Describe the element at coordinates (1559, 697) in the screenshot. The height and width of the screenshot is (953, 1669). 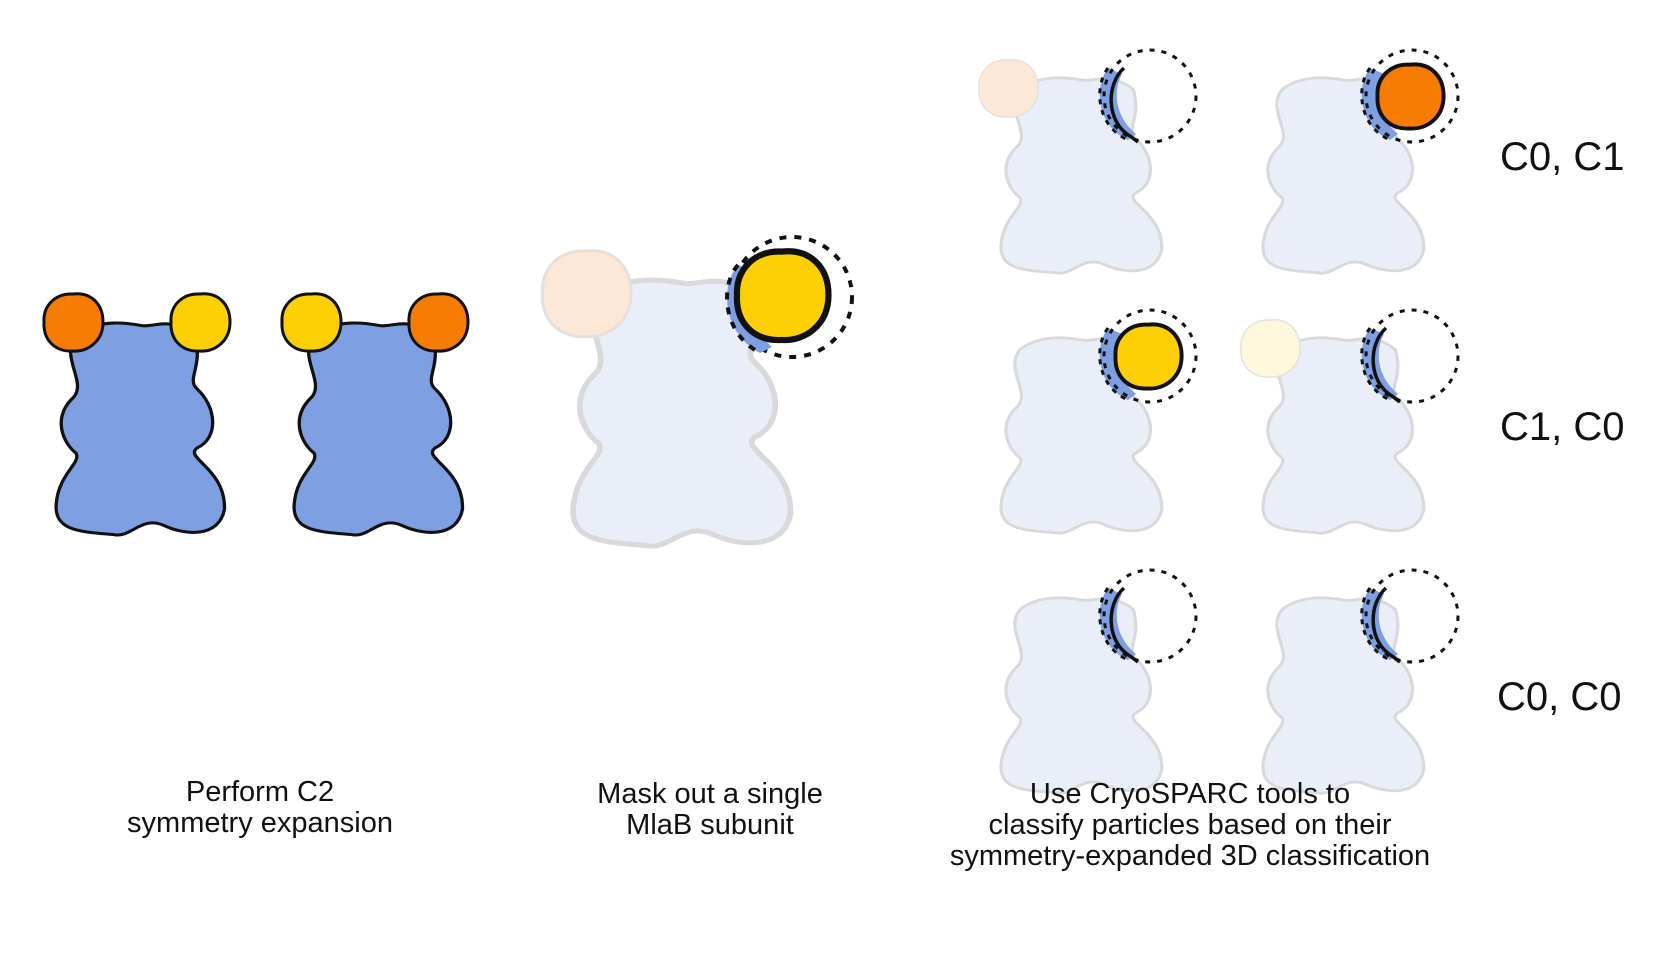
I see `row-label-3: C0, C0` at that location.